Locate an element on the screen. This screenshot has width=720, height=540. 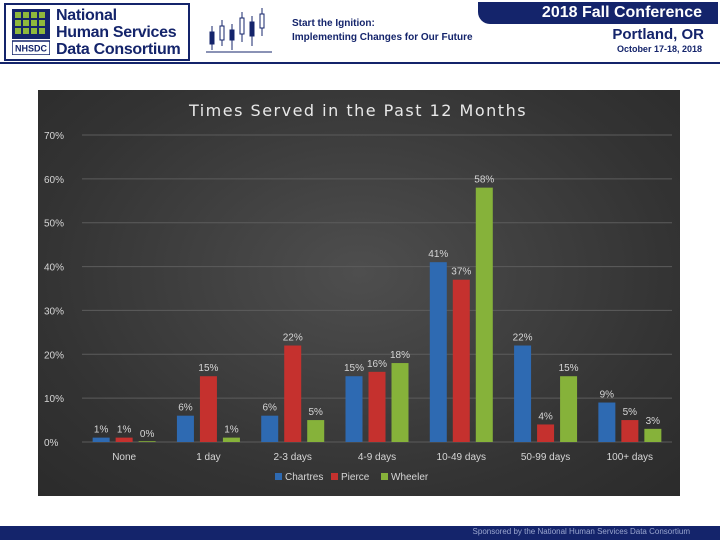
x-tick-label: 100+ days is located at coordinates (630, 457).